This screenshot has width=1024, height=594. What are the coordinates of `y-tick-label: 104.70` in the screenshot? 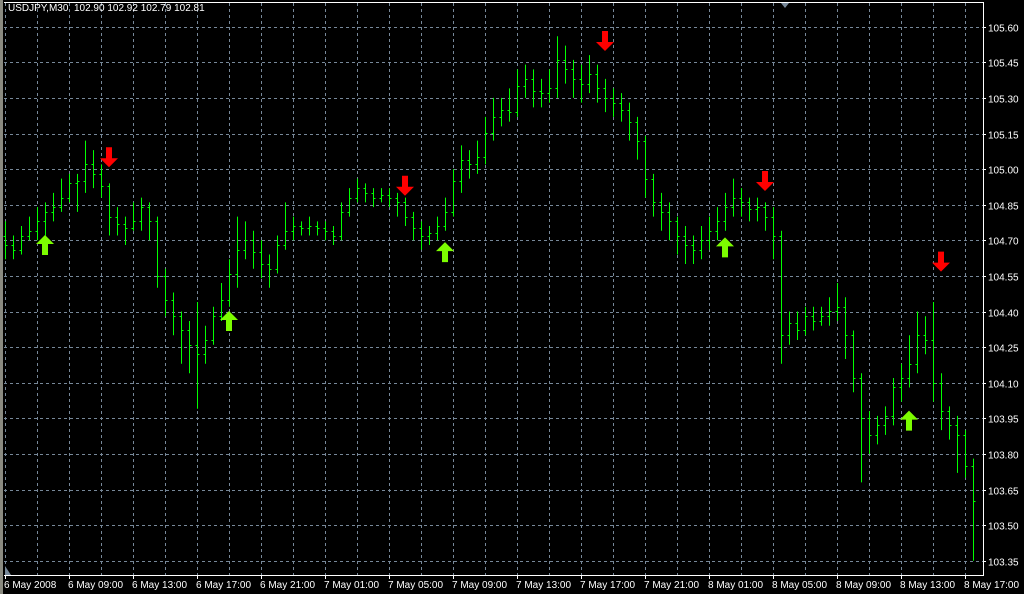 It's located at (1003, 242).